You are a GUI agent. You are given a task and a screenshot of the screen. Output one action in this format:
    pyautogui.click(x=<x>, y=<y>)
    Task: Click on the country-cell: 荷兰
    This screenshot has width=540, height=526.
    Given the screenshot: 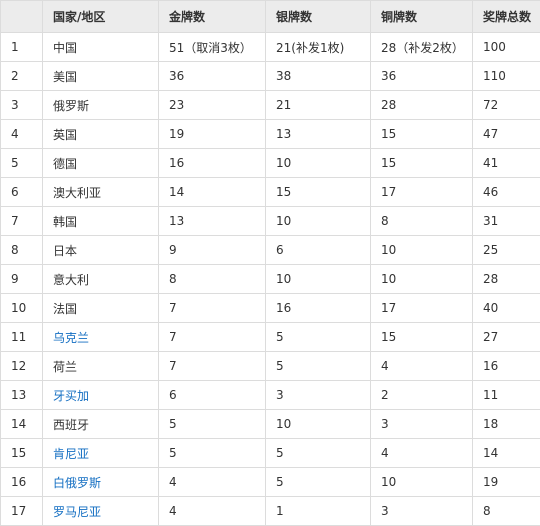 What is the action you would take?
    pyautogui.click(x=101, y=366)
    